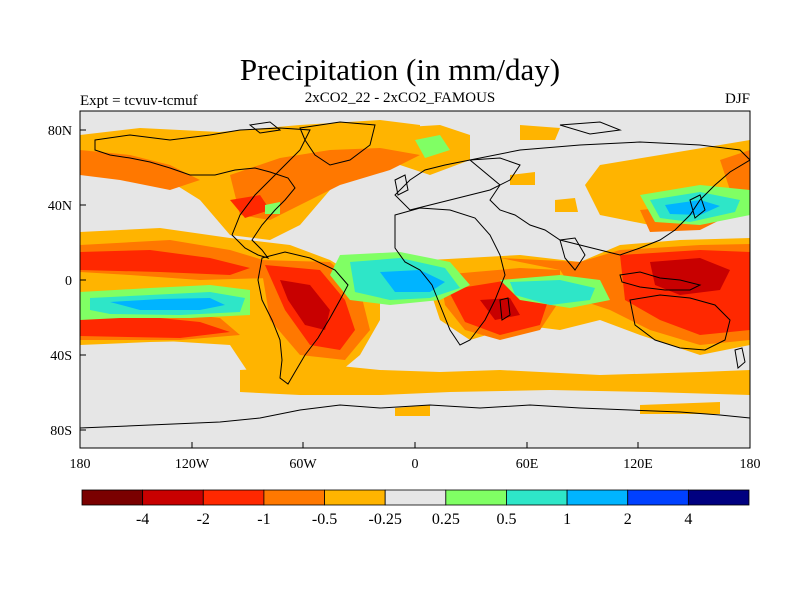 Image resolution: width=800 pixels, height=600 pixels. What do you see at coordinates (60, 281) in the screenshot?
I see `y-axis-labels: 80N 40N 0 40S 80S` at bounding box center [60, 281].